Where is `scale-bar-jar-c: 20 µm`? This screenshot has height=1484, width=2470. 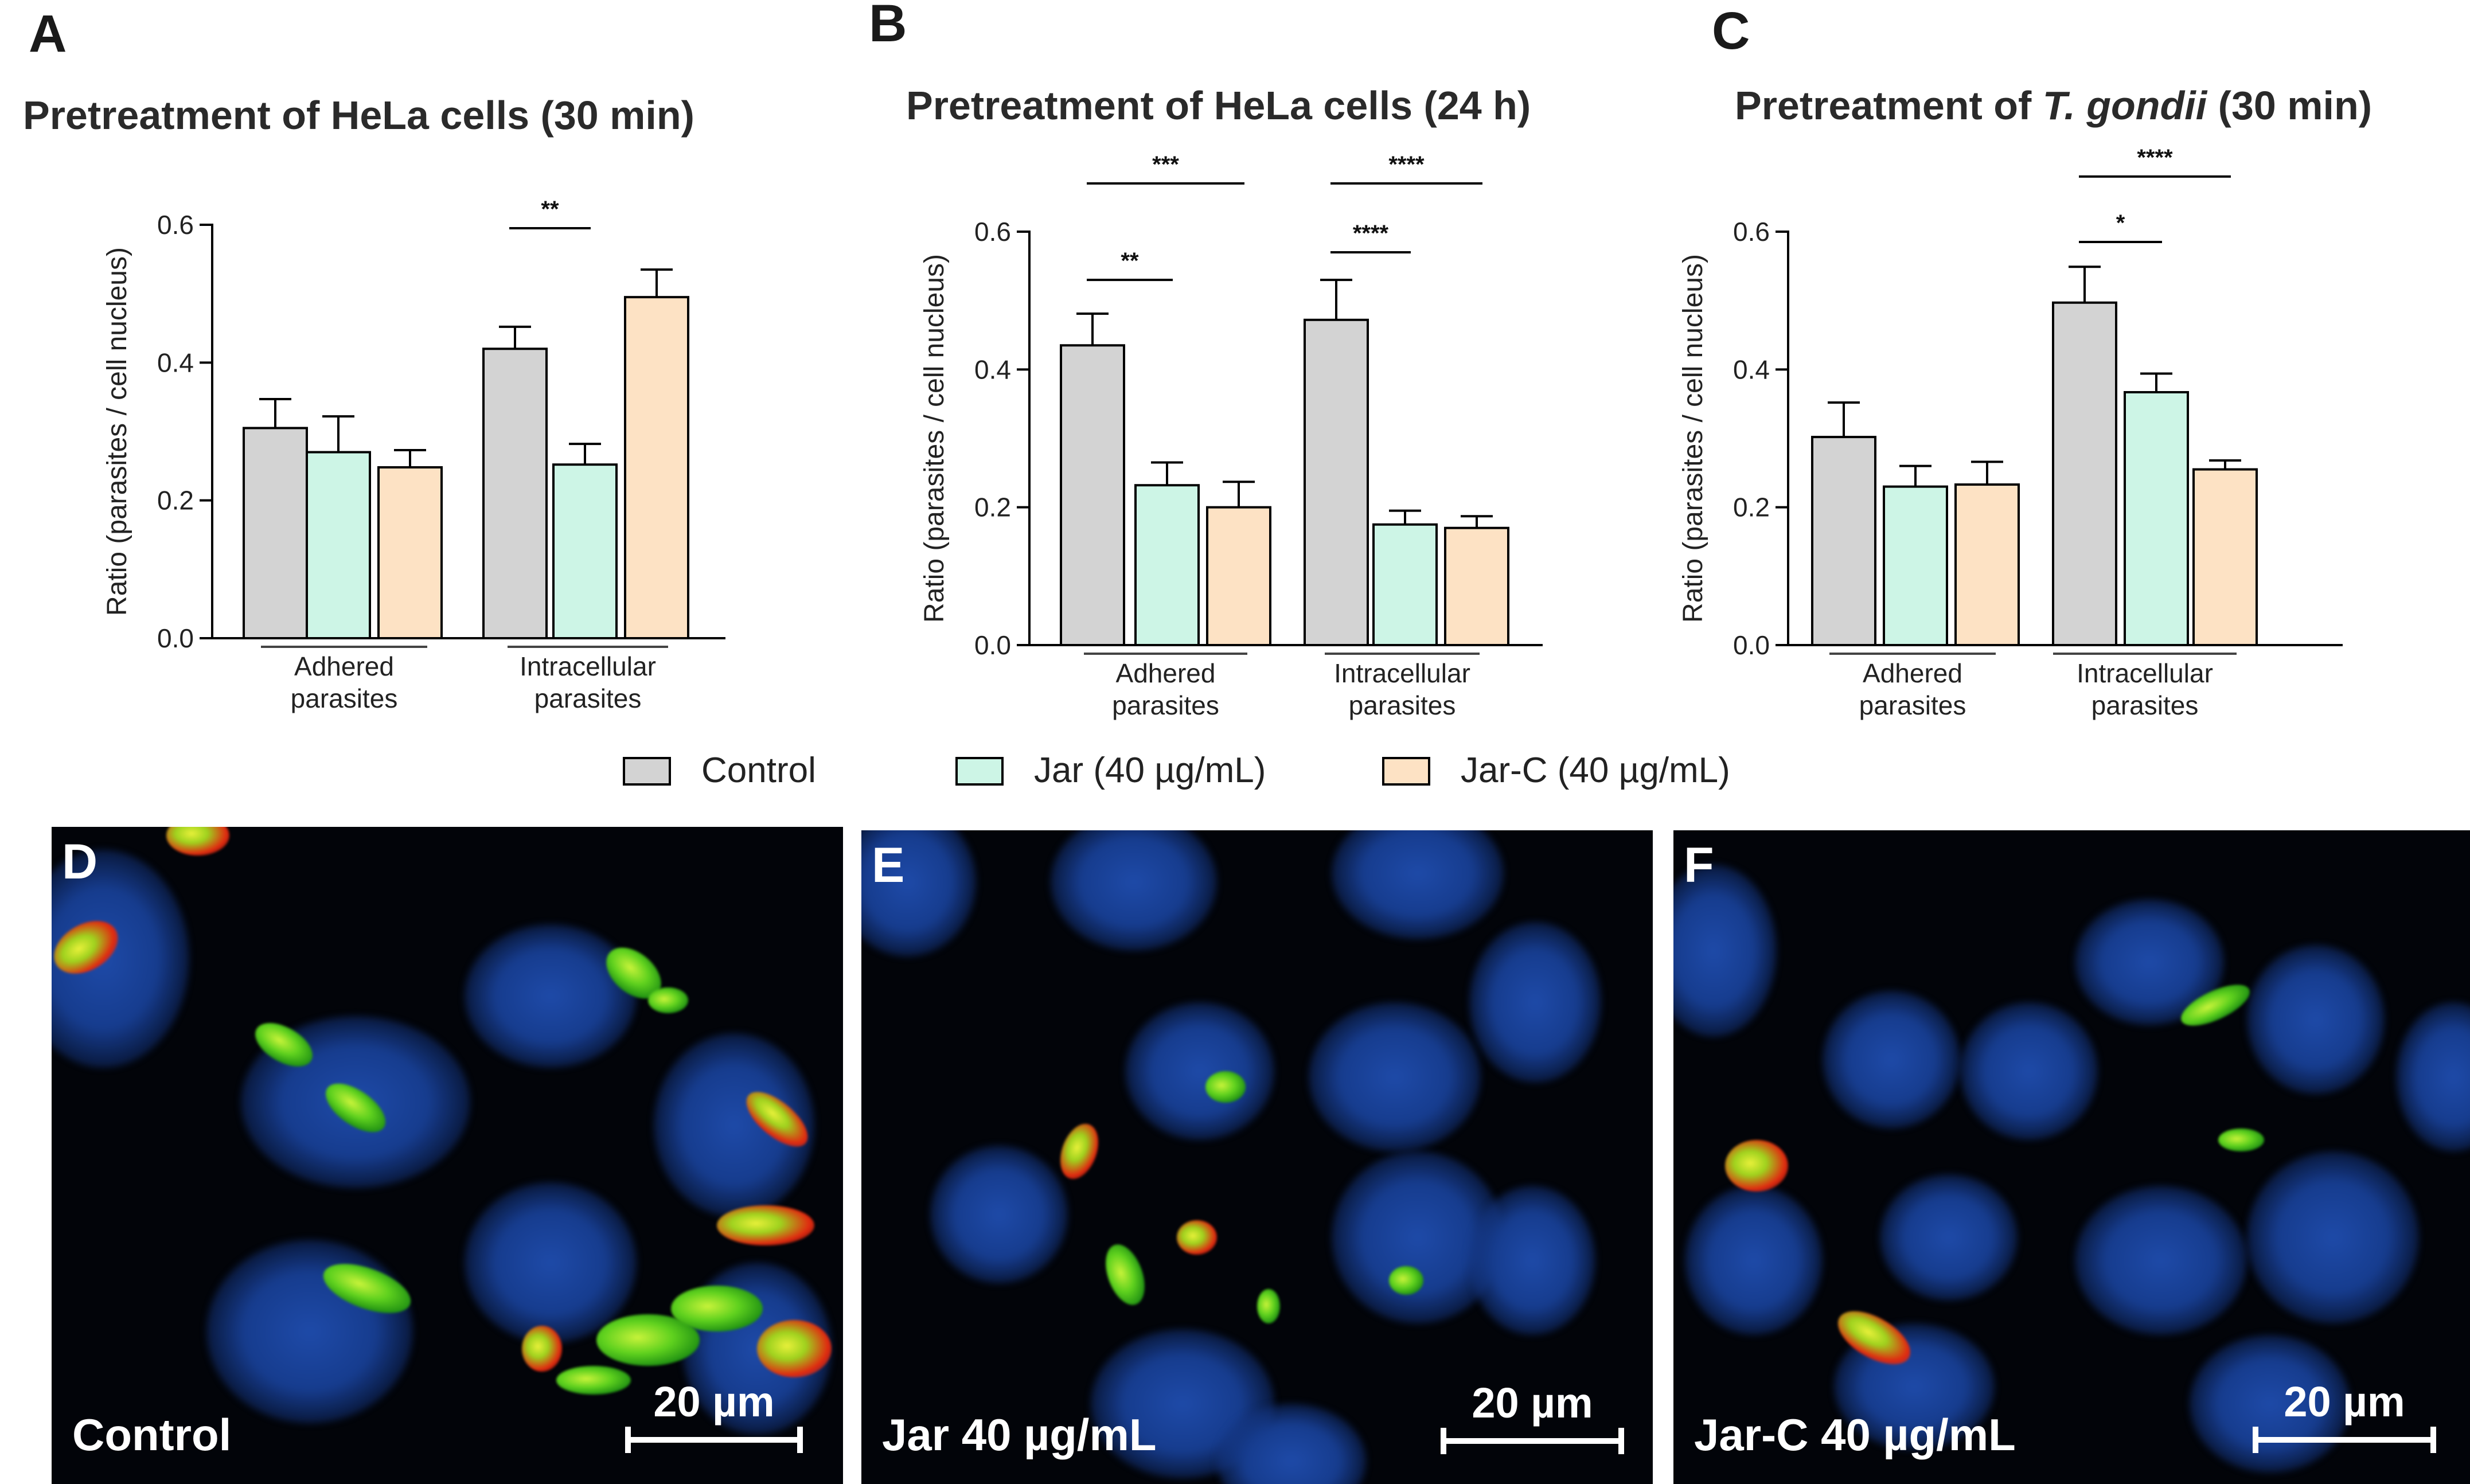
scale-bar-jar-c: 20 µm is located at coordinates (2344, 1415).